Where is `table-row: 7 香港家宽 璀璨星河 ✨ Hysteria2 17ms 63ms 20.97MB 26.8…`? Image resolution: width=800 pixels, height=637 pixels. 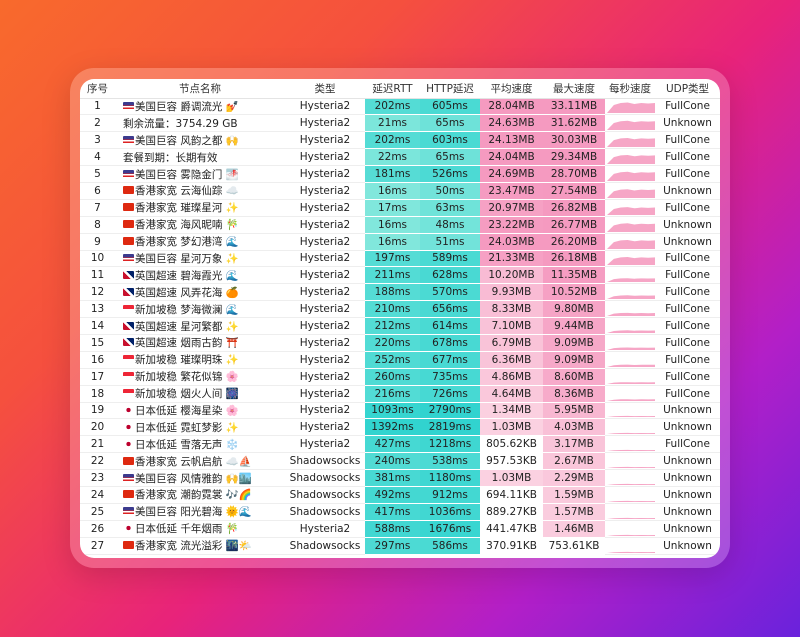
table-row: 7 香港家宽 璀璨星河 ✨ Hysteria2 17ms 63ms 20.97MB 26.8… is located at coordinates (400, 208).